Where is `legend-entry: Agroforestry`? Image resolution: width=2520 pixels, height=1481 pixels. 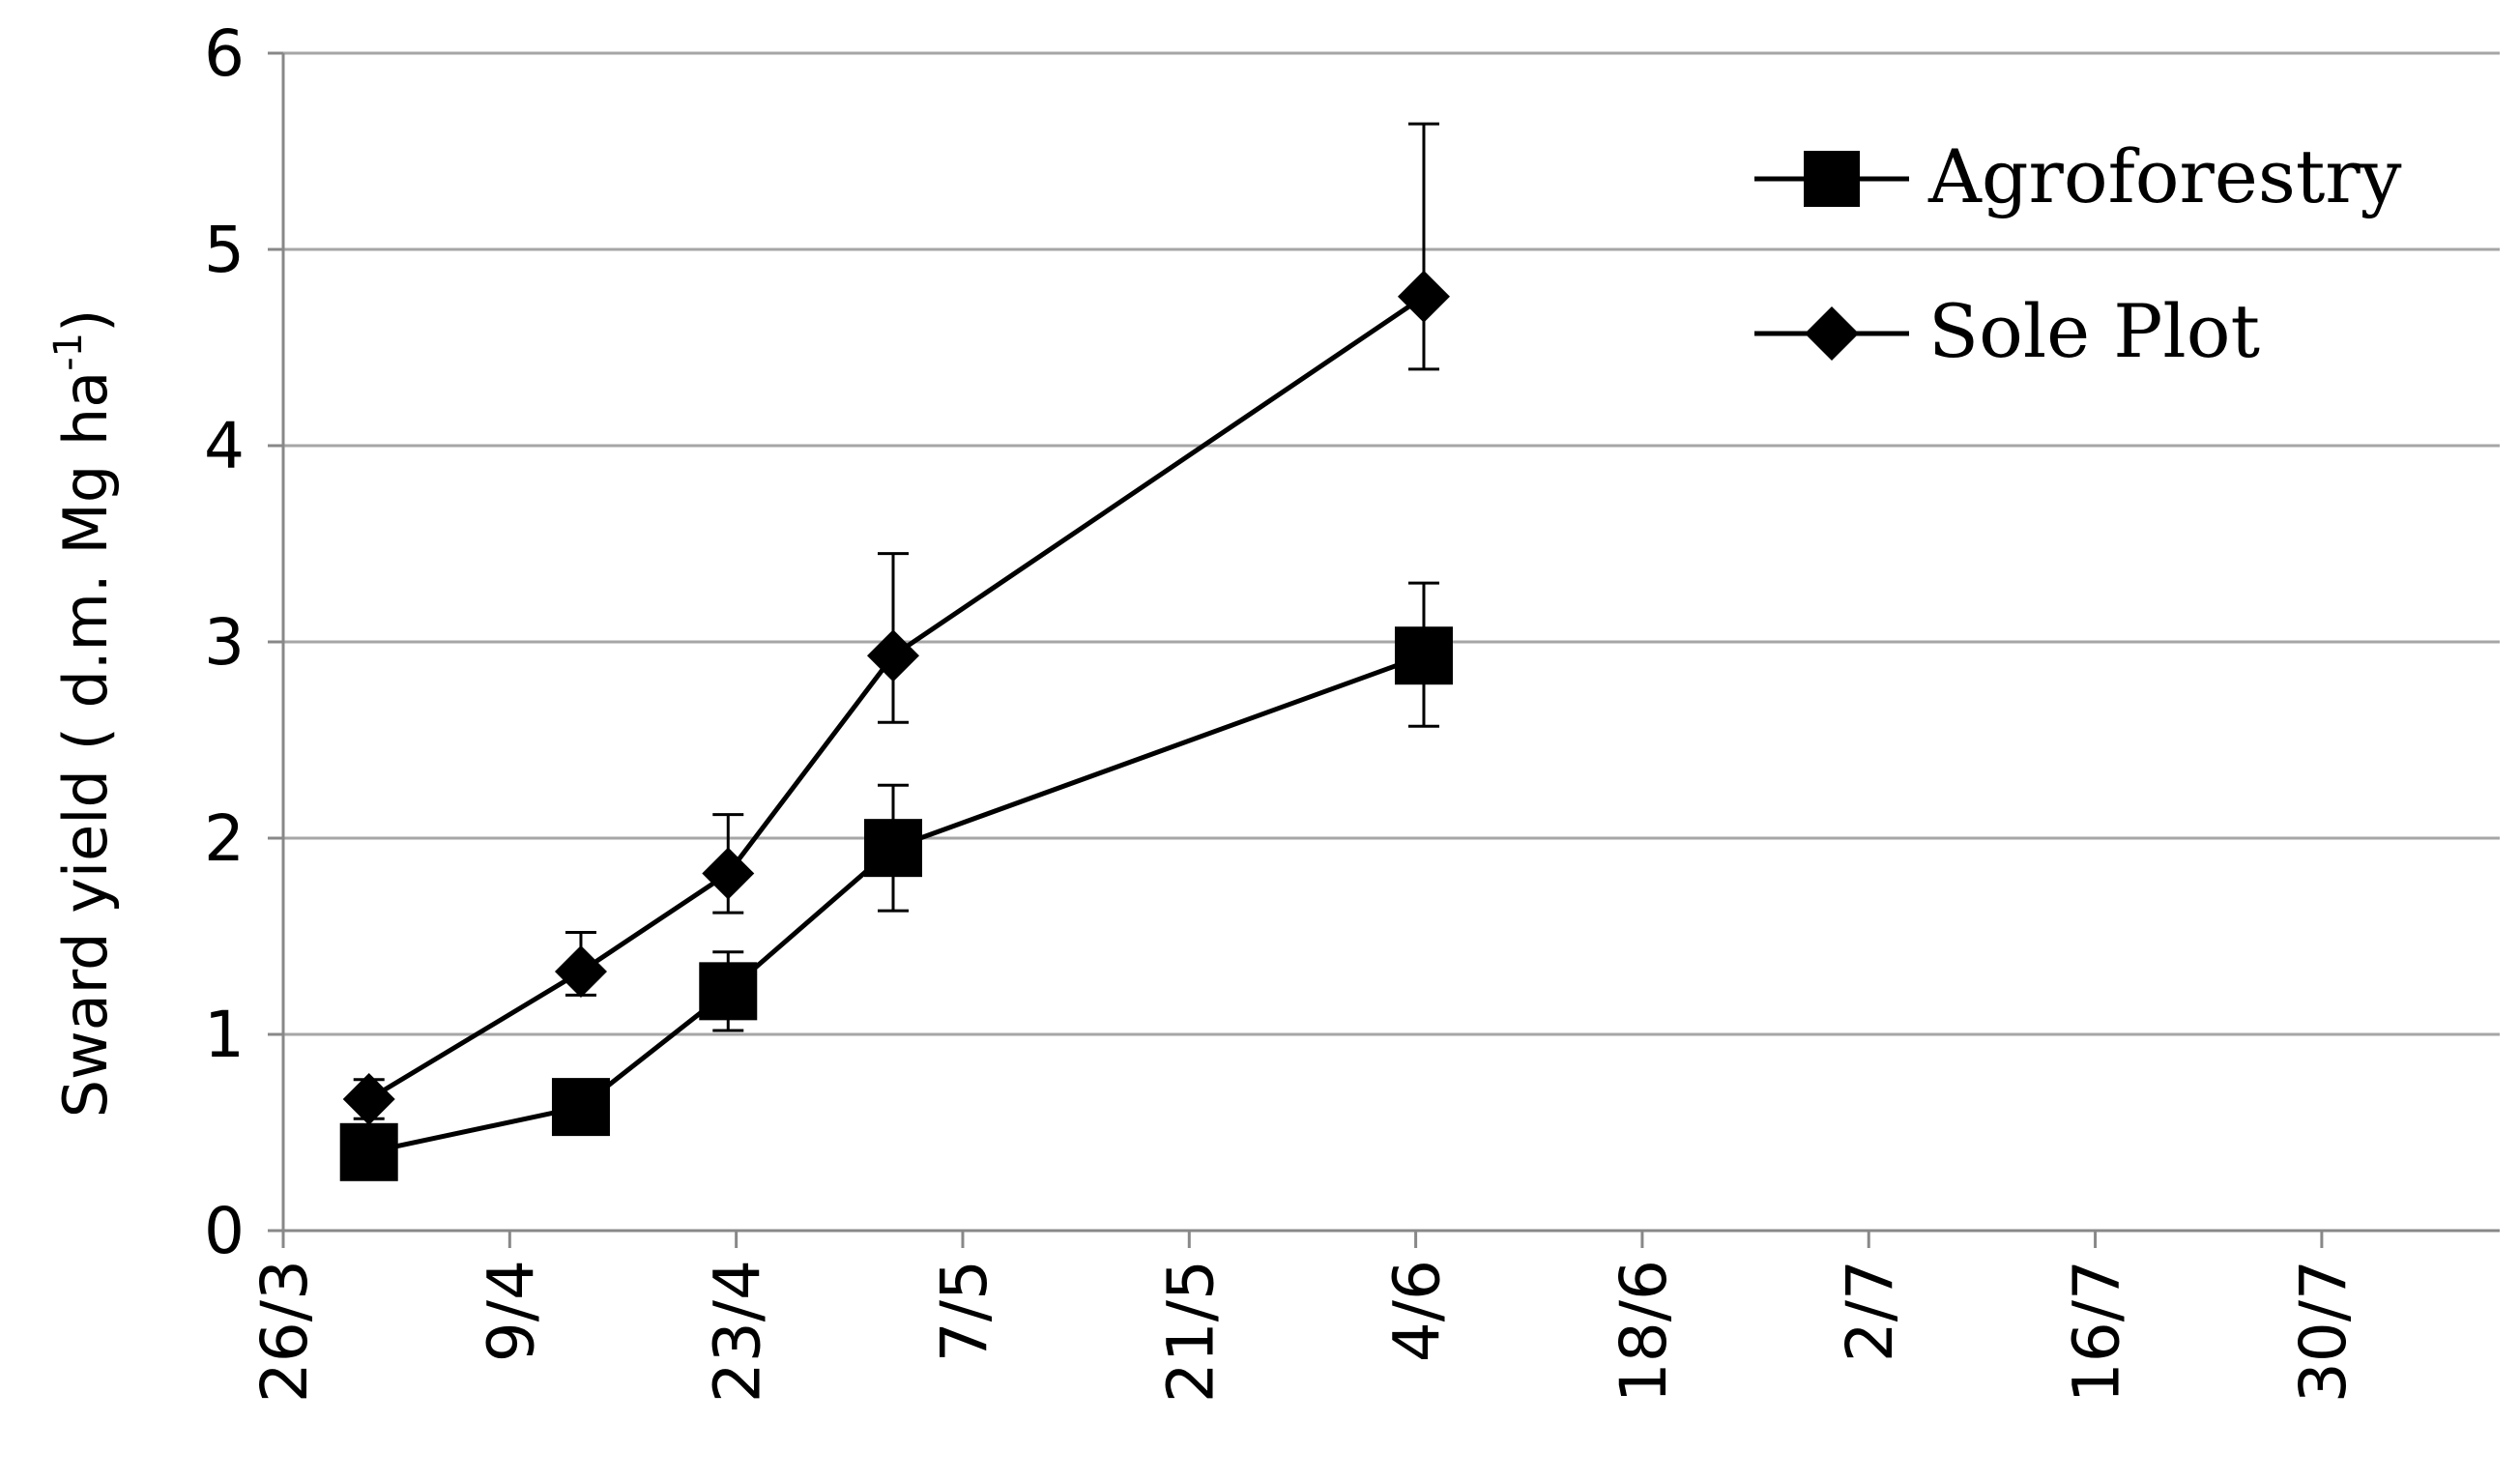 legend-entry: Agroforestry is located at coordinates (2078, 176).